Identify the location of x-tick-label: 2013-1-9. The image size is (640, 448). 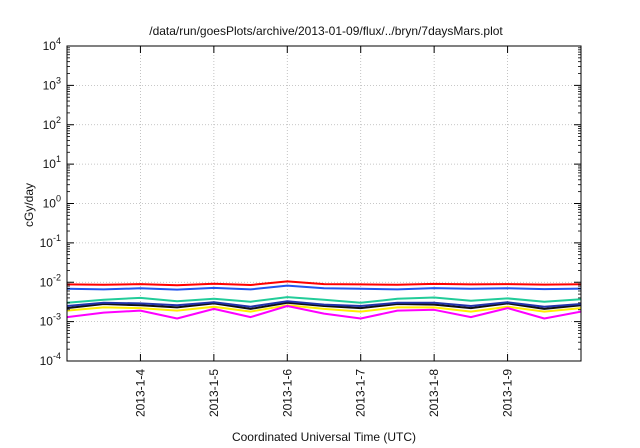
(508, 393).